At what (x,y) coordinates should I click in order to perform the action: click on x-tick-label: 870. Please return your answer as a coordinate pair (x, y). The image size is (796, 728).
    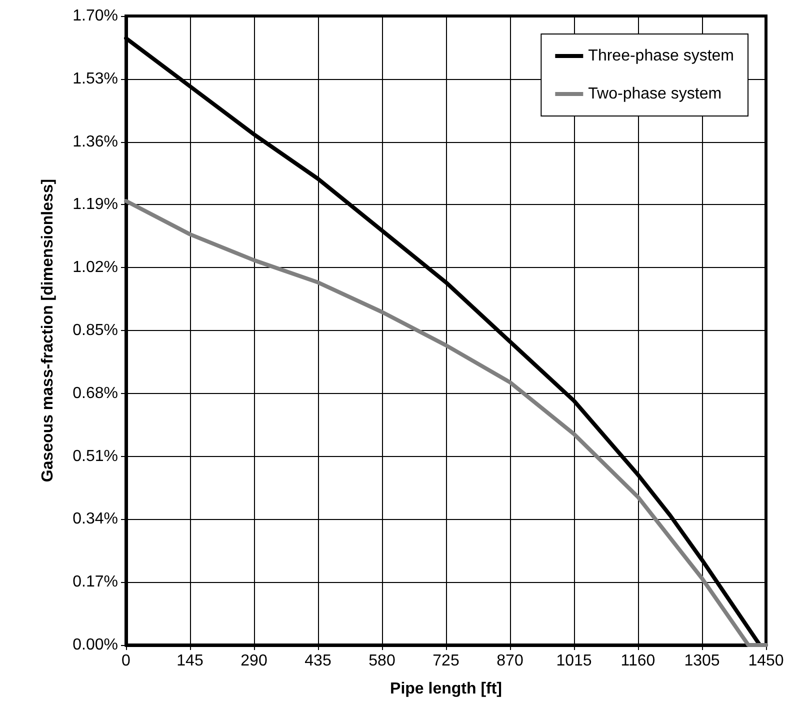
    Looking at the image, I should click on (510, 661).